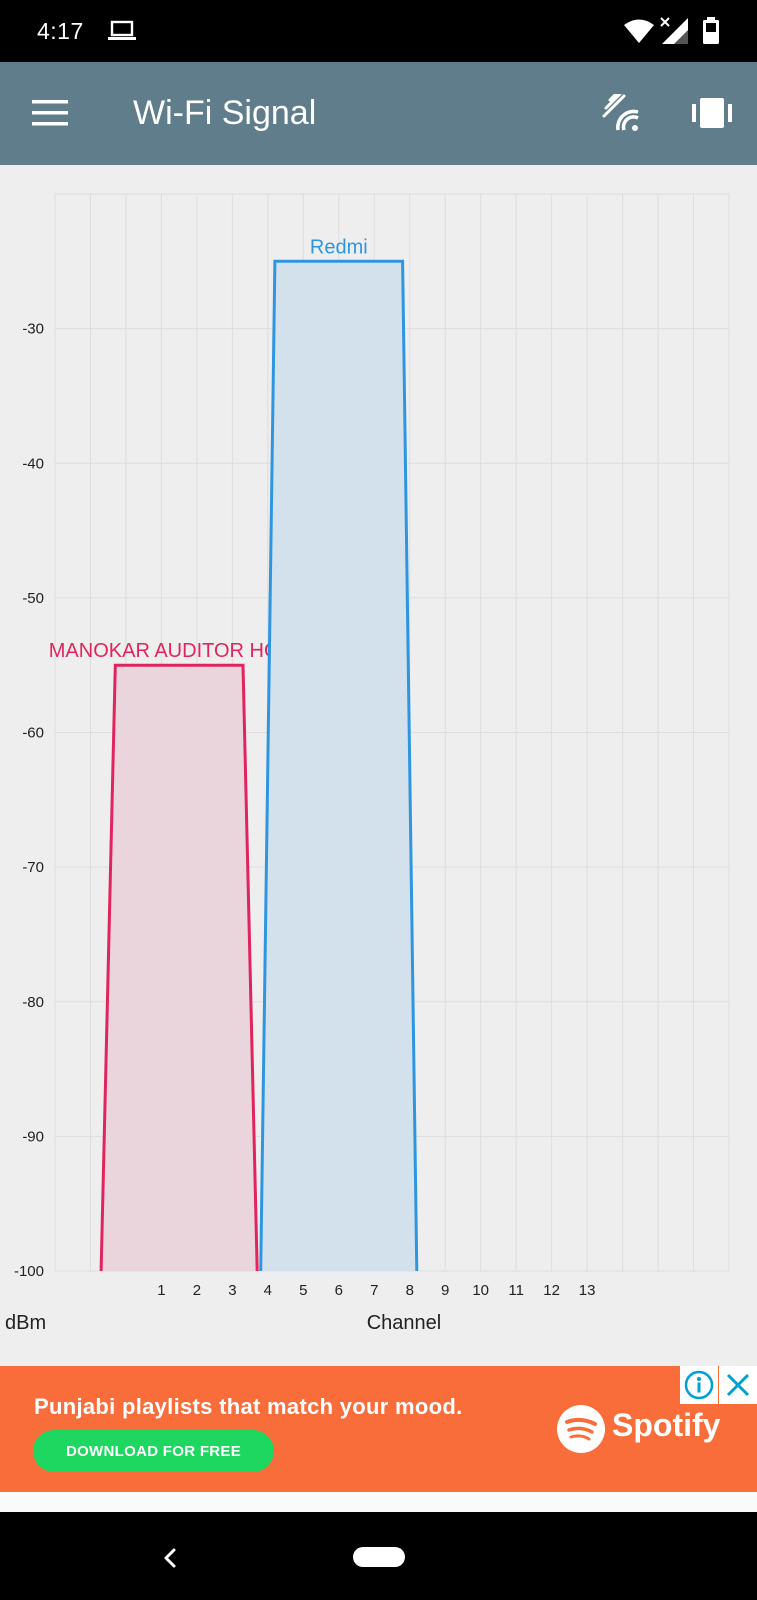 The height and width of the screenshot is (1600, 757). I want to click on scan-icon, so click(620, 112).